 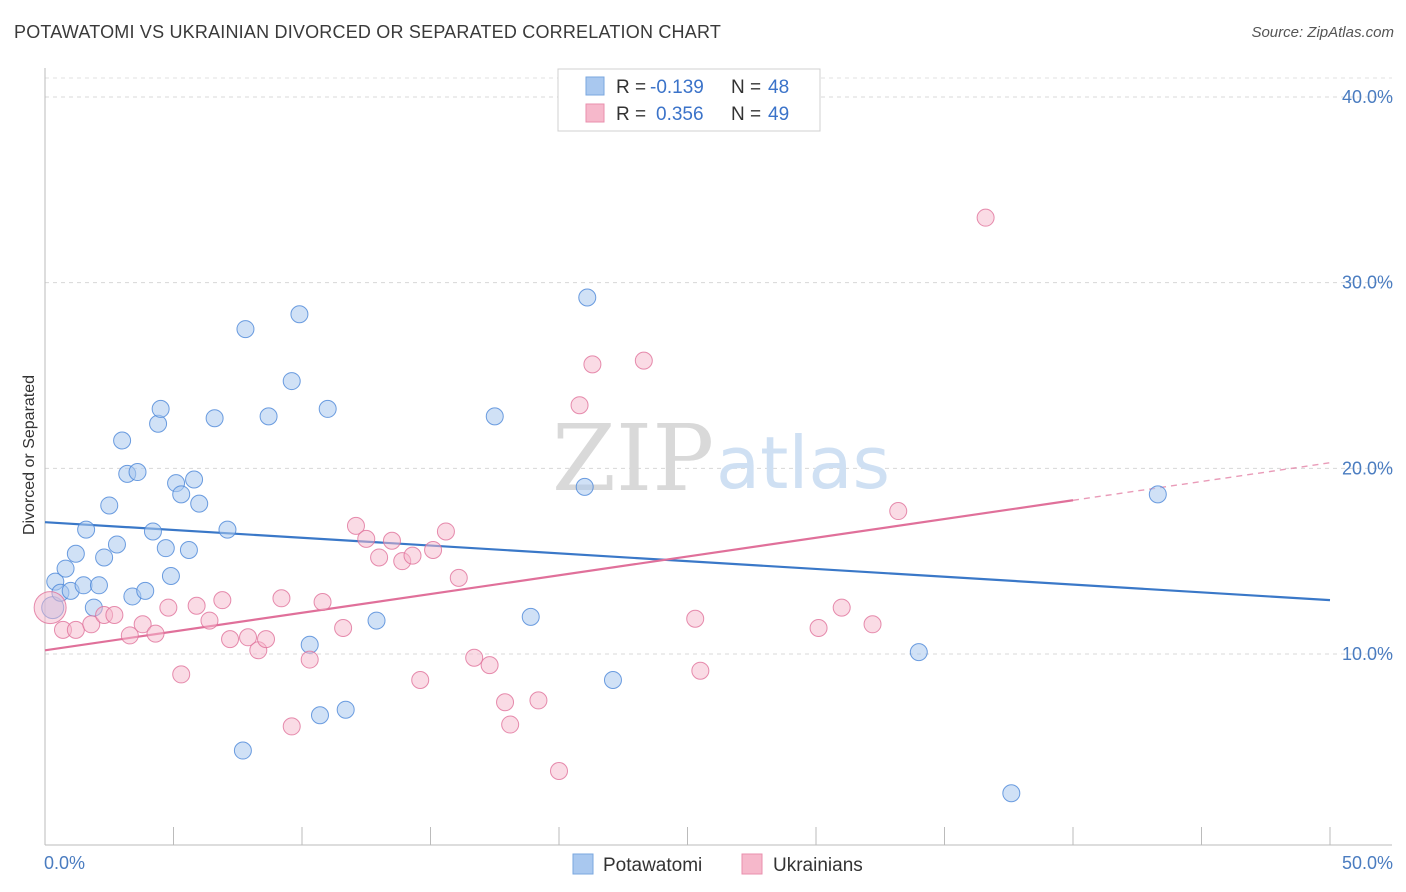 I want to click on legend-n-label-potawatomi: N =, so click(x=746, y=87).